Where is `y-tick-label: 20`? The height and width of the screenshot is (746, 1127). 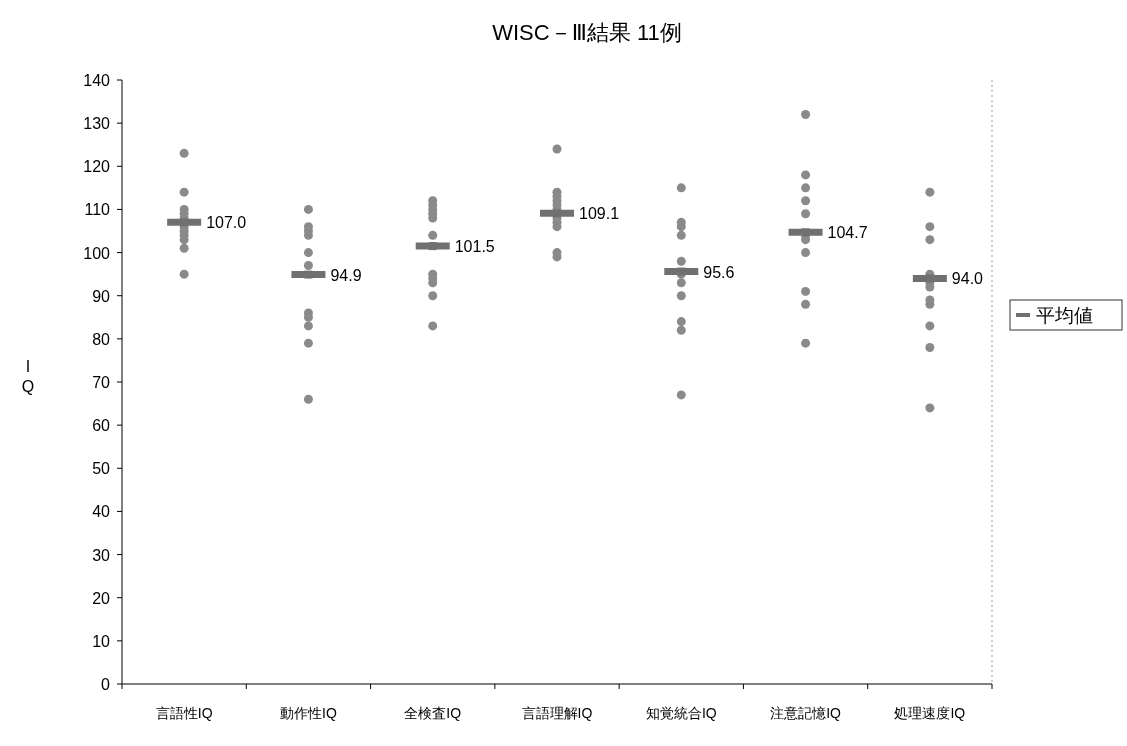 y-tick-label: 20 is located at coordinates (101, 598).